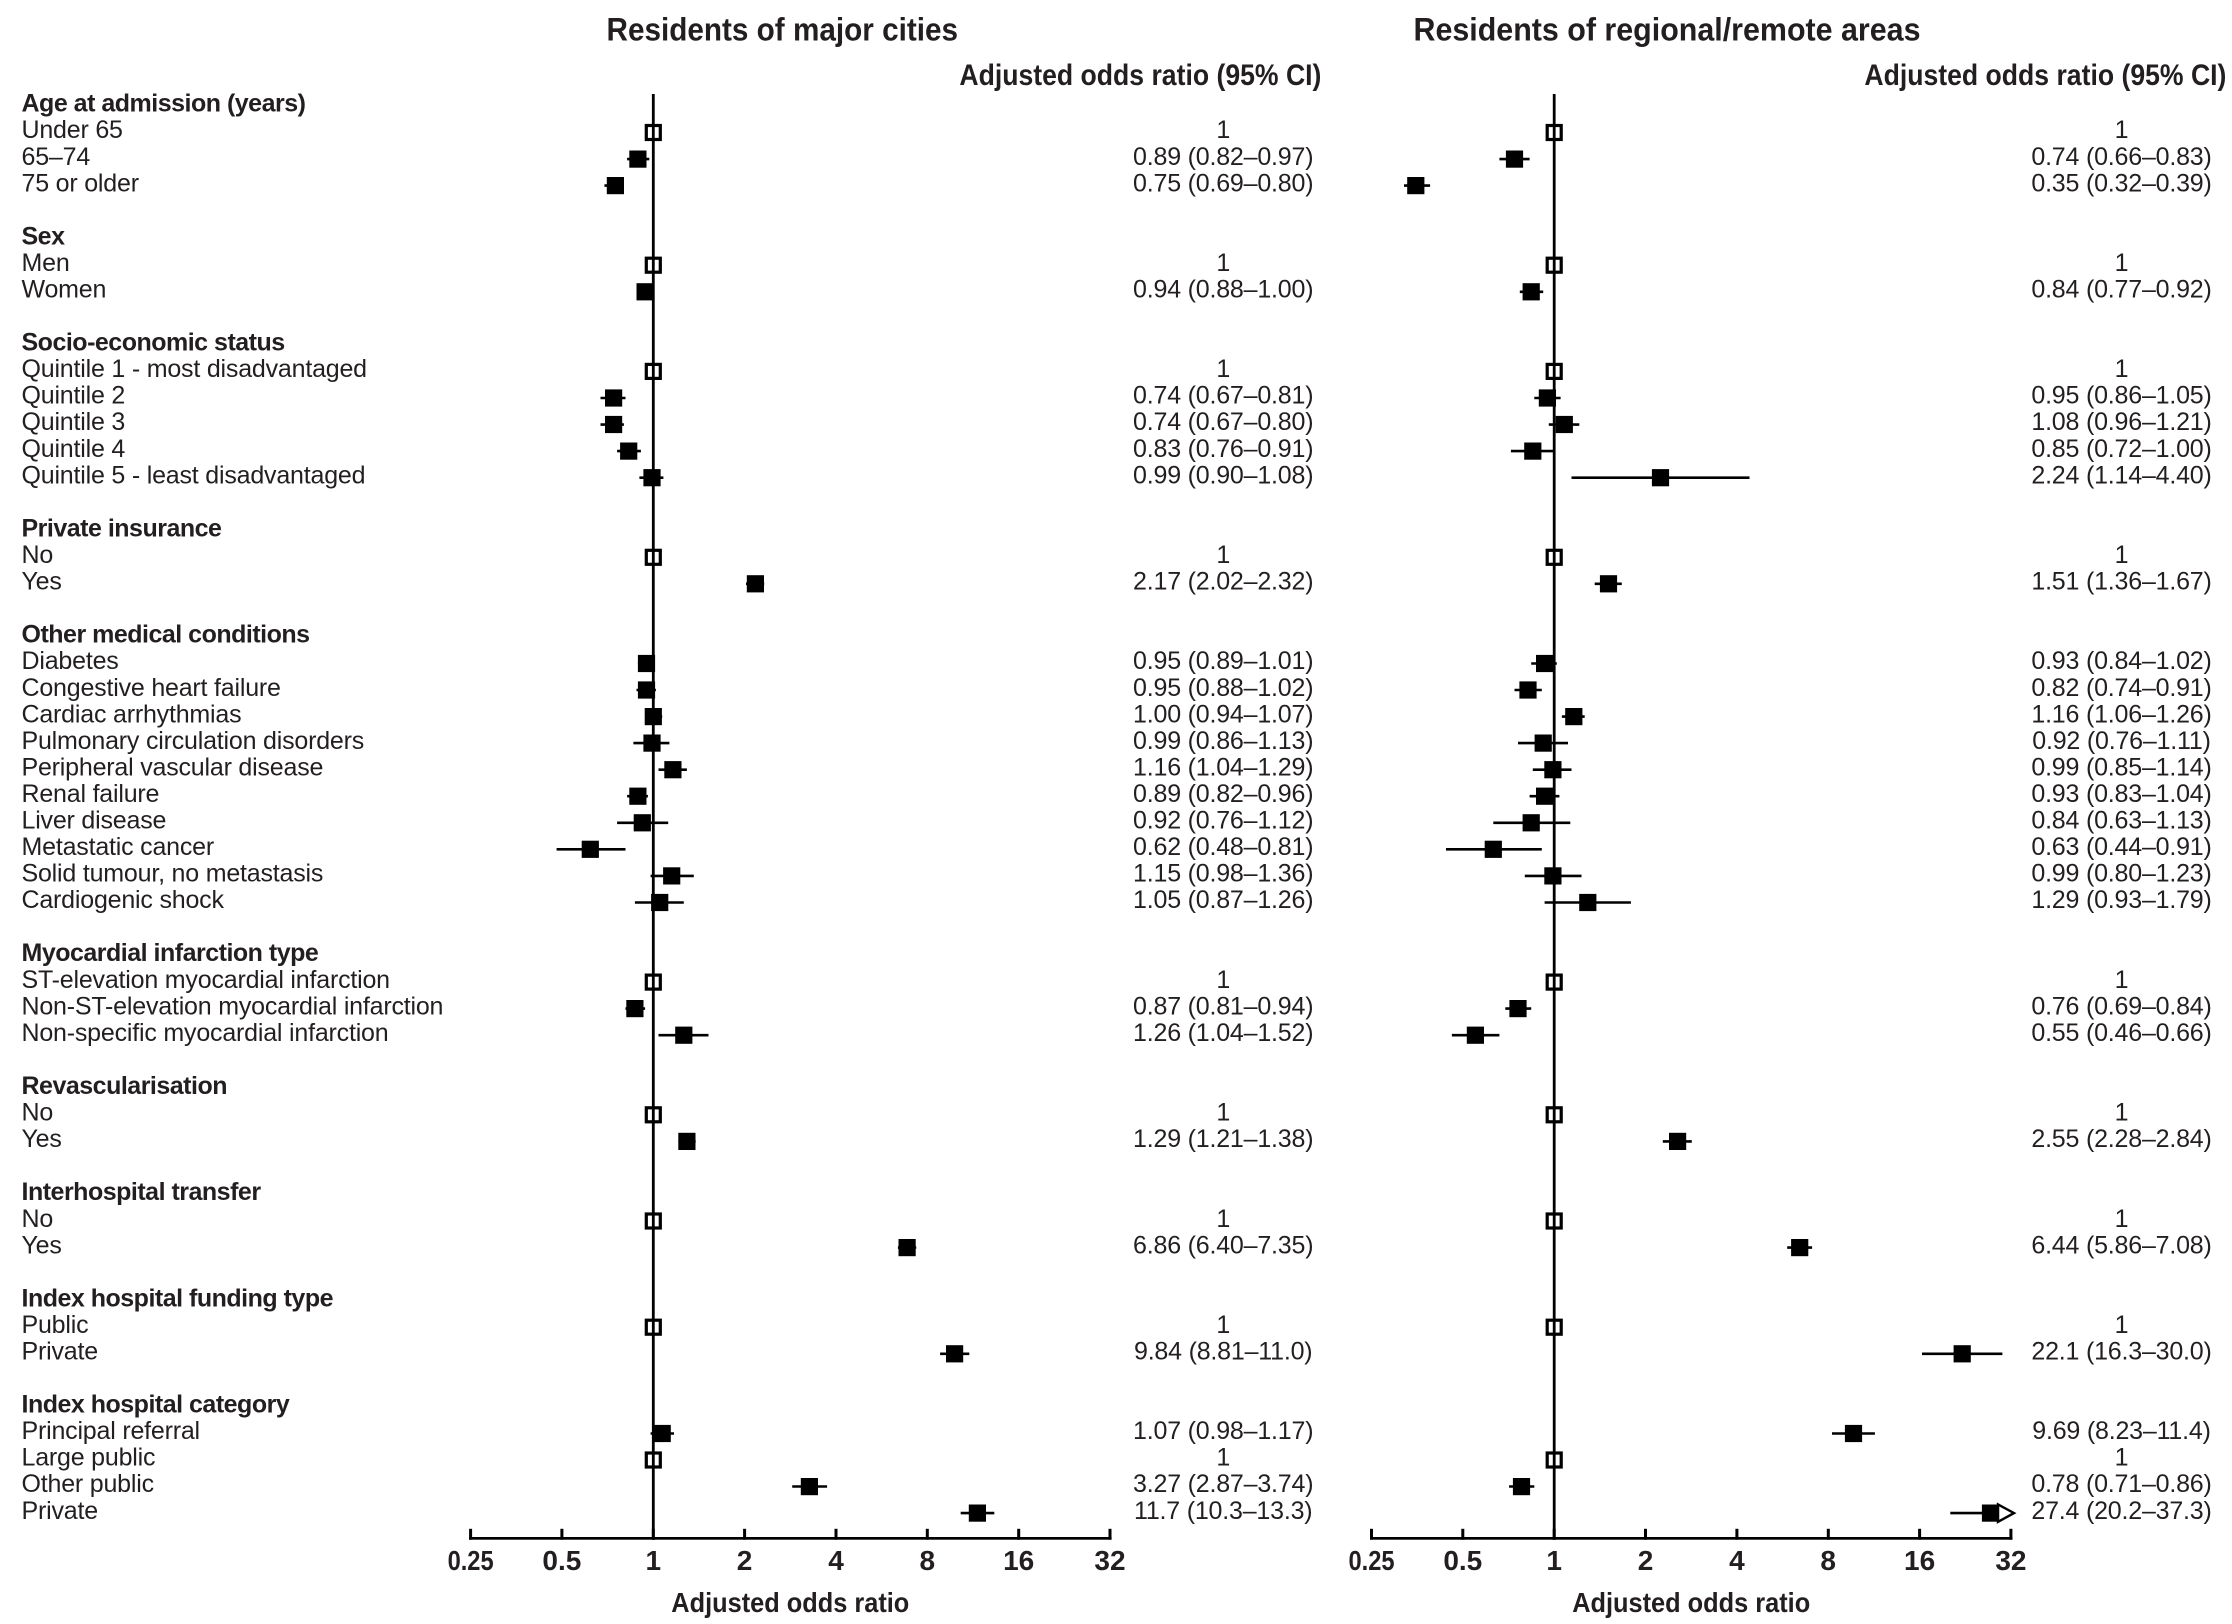 The image size is (2232, 1624). I want to click on svg-text: Renal failure, so click(91, 794).